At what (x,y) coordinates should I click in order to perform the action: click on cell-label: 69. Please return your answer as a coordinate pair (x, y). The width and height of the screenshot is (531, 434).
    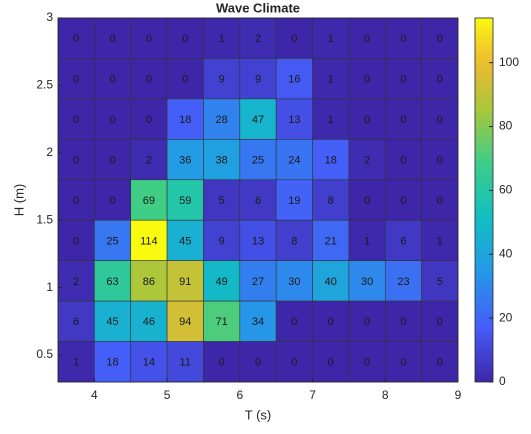
    Looking at the image, I should click on (149, 201).